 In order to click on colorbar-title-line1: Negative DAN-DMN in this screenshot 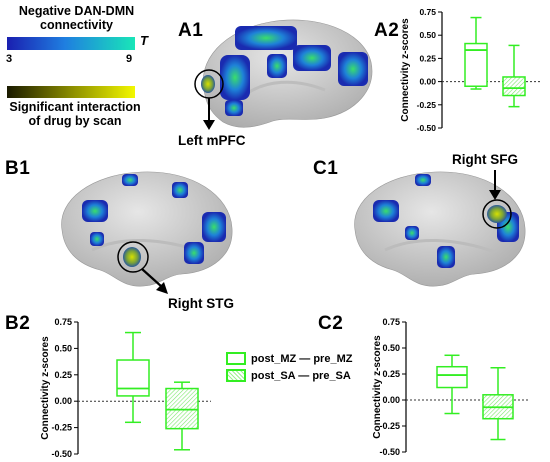, I will do `click(76, 11)`.